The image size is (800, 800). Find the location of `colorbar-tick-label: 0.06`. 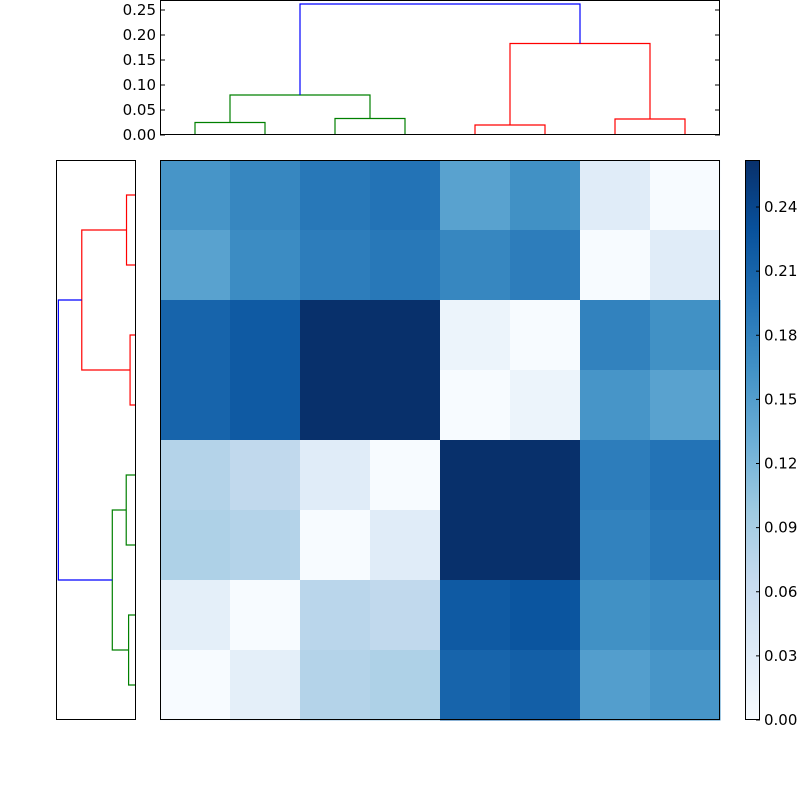

colorbar-tick-label: 0.06 is located at coordinates (780, 592).